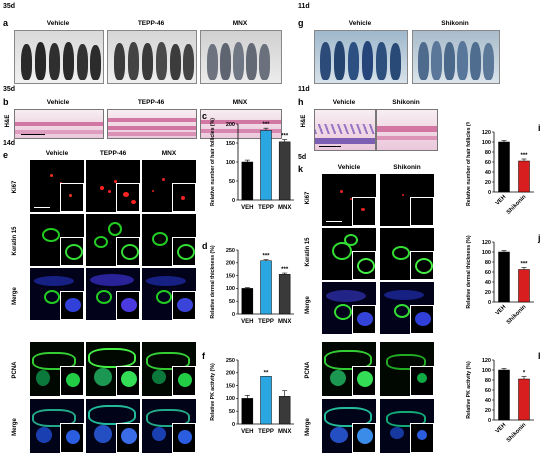 This screenshot has width=550, height=459. I want to click on pcna-image-mnx, so click(169, 369).